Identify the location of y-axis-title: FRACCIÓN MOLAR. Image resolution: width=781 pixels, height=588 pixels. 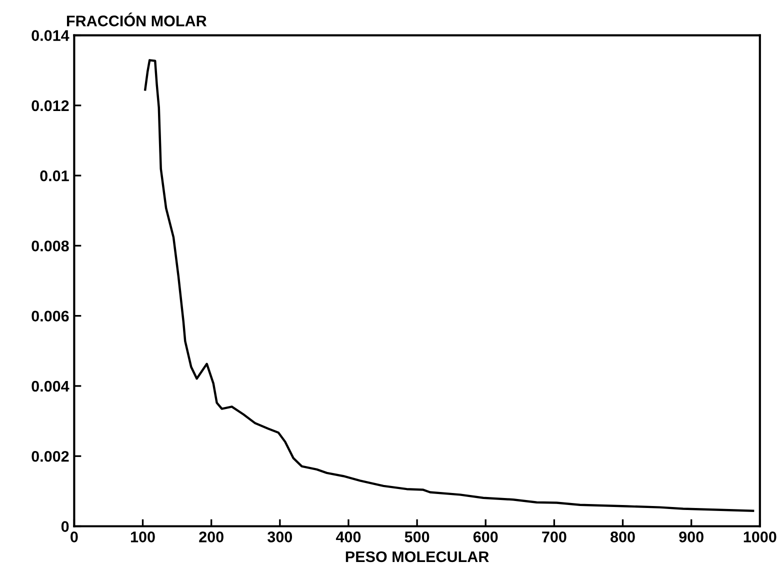
(136, 19).